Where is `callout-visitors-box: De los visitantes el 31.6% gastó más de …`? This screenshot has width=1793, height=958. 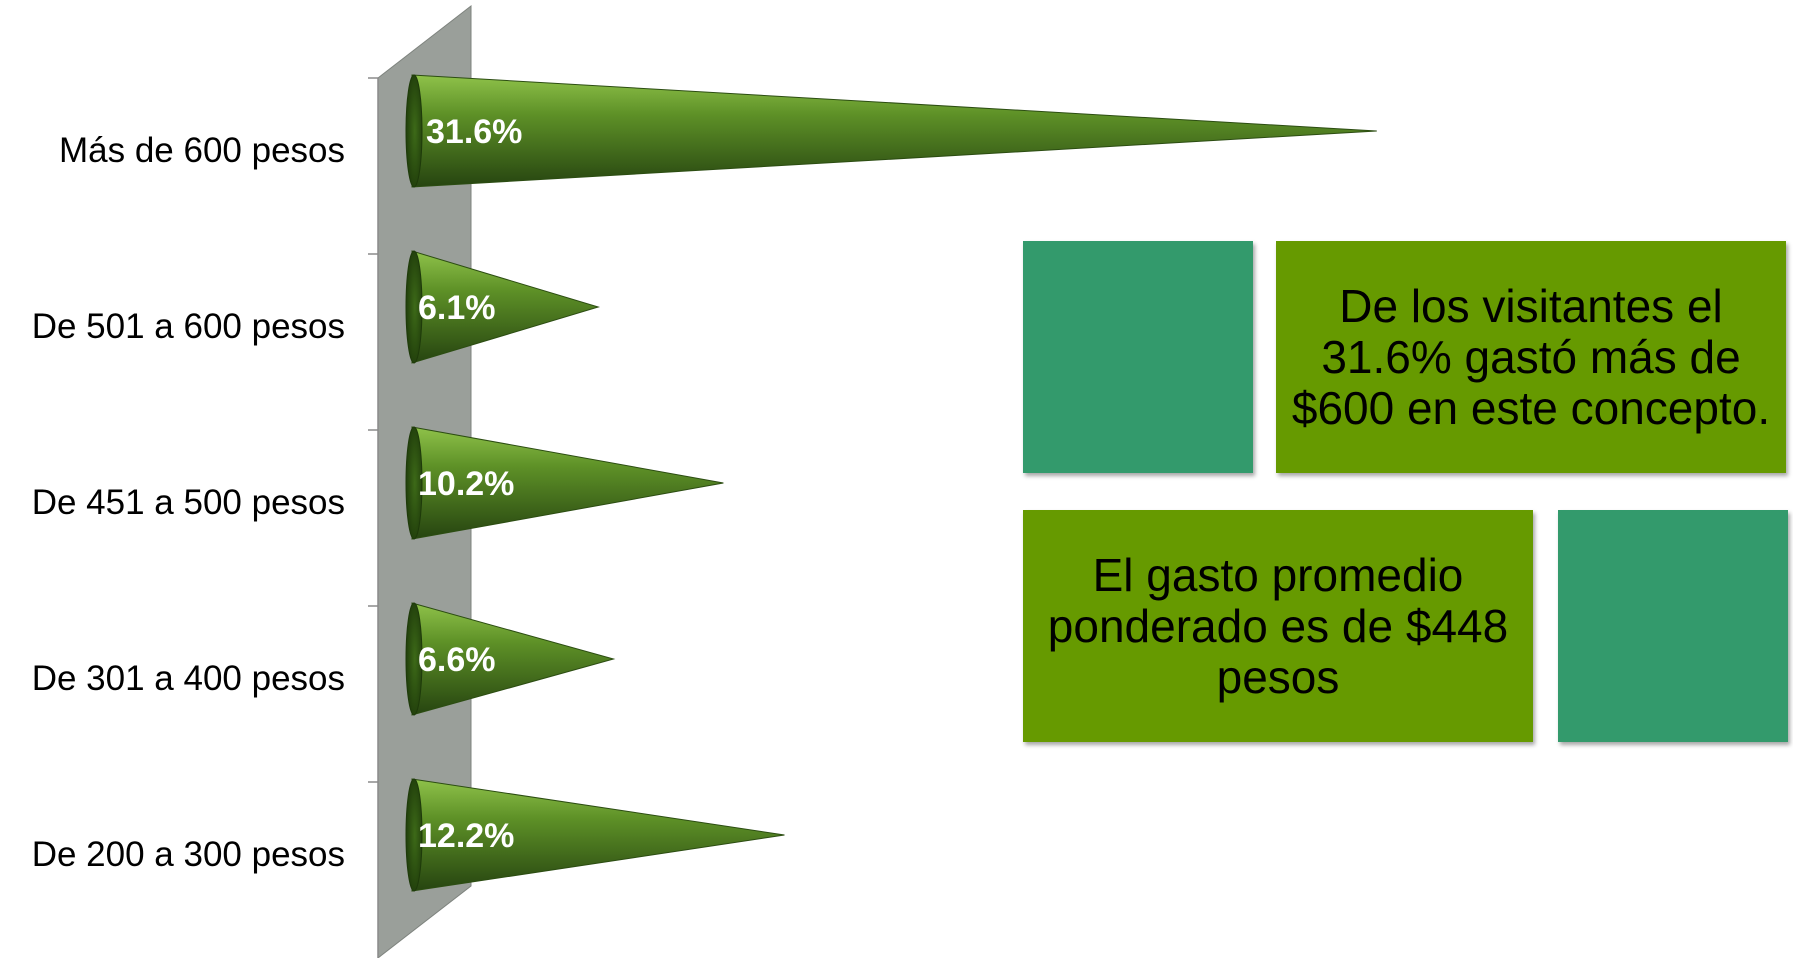 callout-visitors-box: De los visitantes el 31.6% gastó más de … is located at coordinates (1531, 357).